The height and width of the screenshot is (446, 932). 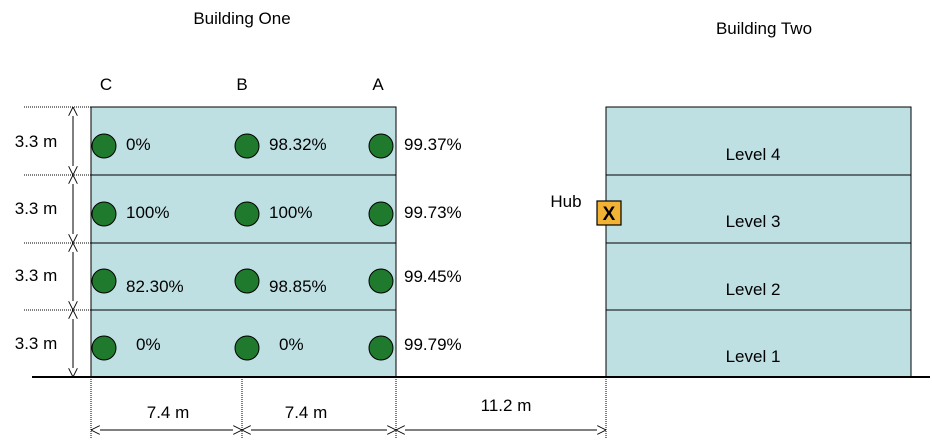 What do you see at coordinates (298, 286) in the screenshot?
I see `sensor-value: 98.85%` at bounding box center [298, 286].